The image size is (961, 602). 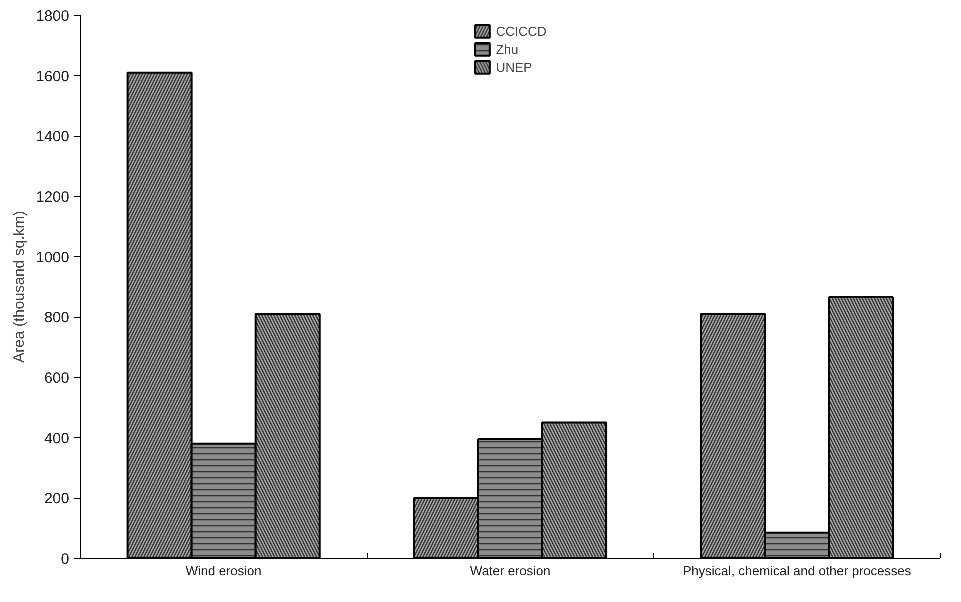 What do you see at coordinates (510, 571) in the screenshot?
I see `x-tick-label: Water erosion` at bounding box center [510, 571].